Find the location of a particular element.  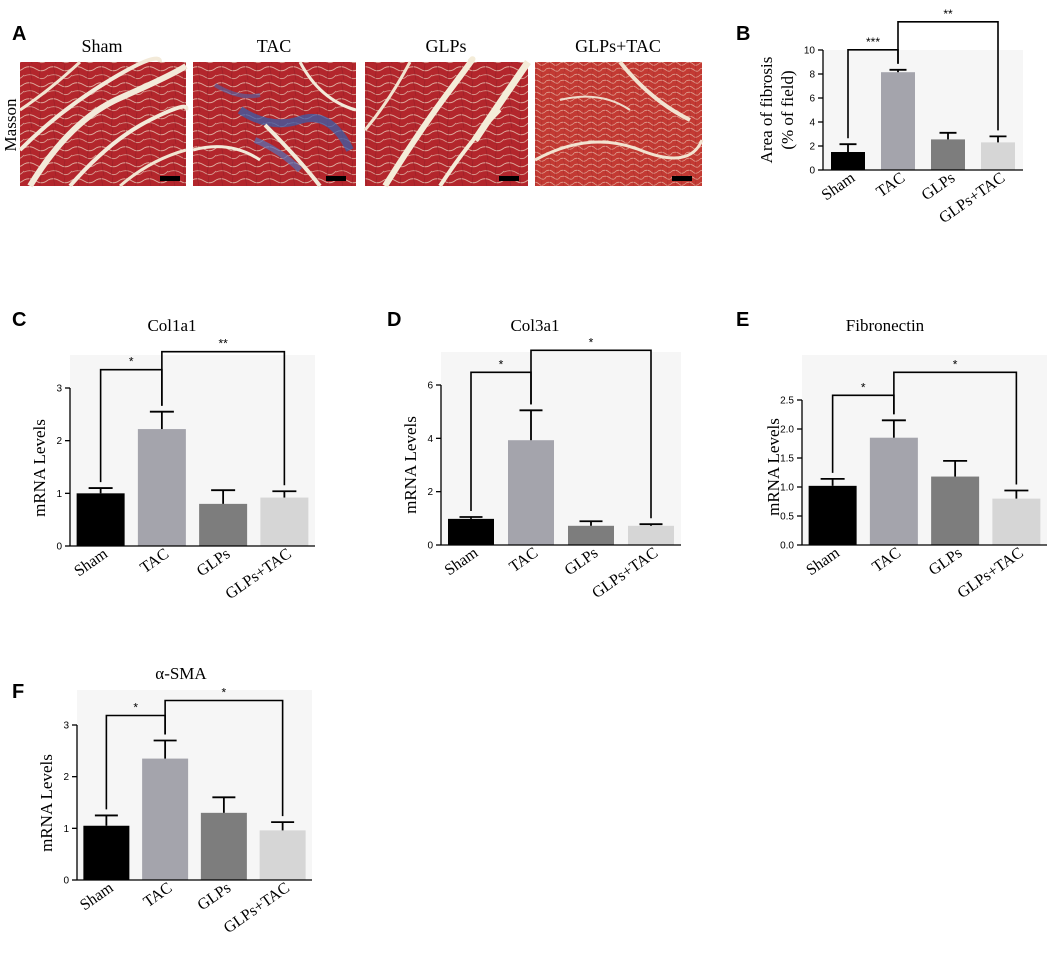

panel-letter-f: F is located at coordinates (18, 692).